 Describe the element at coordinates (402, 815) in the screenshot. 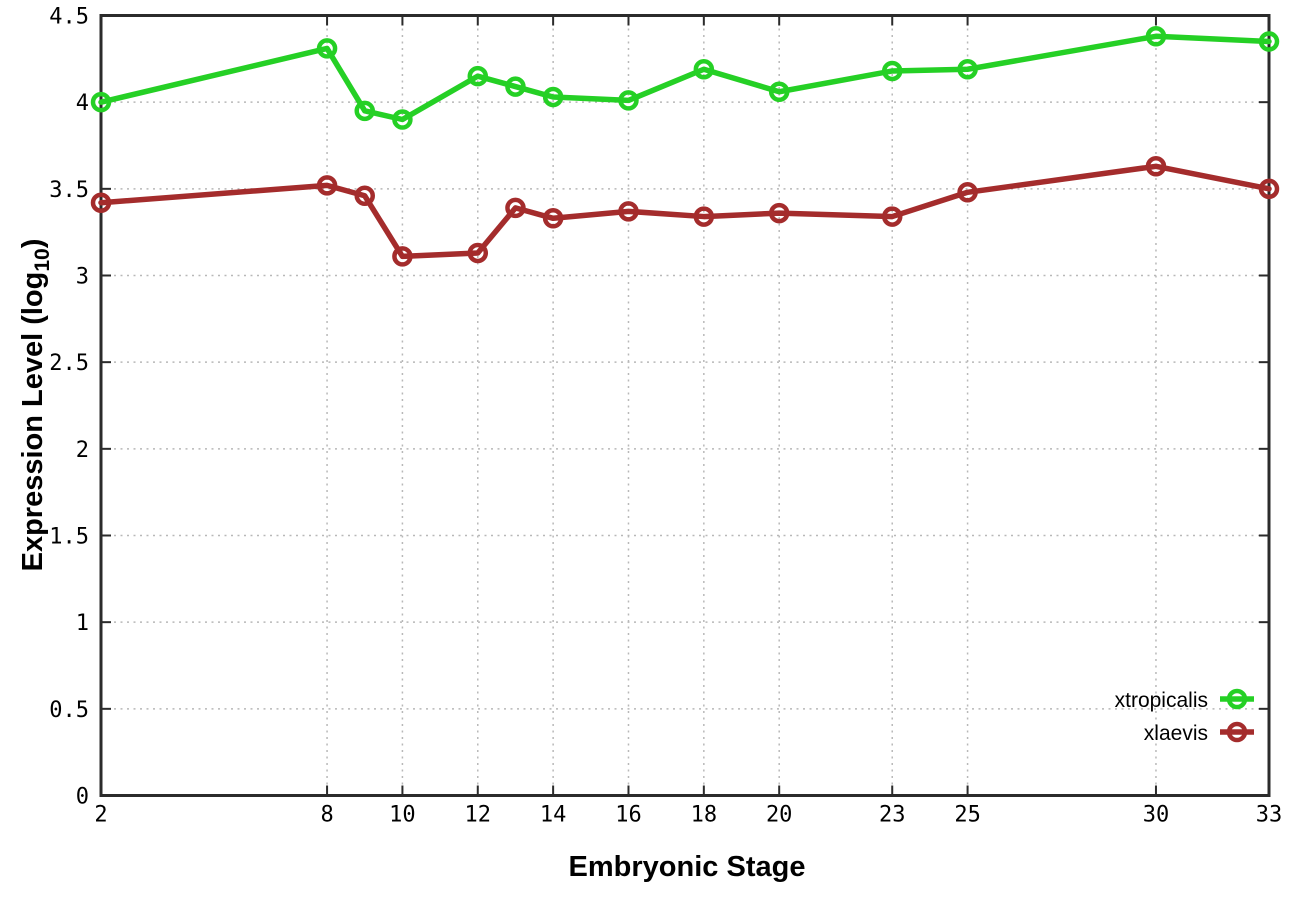

I see `x-tick-label: 10` at that location.